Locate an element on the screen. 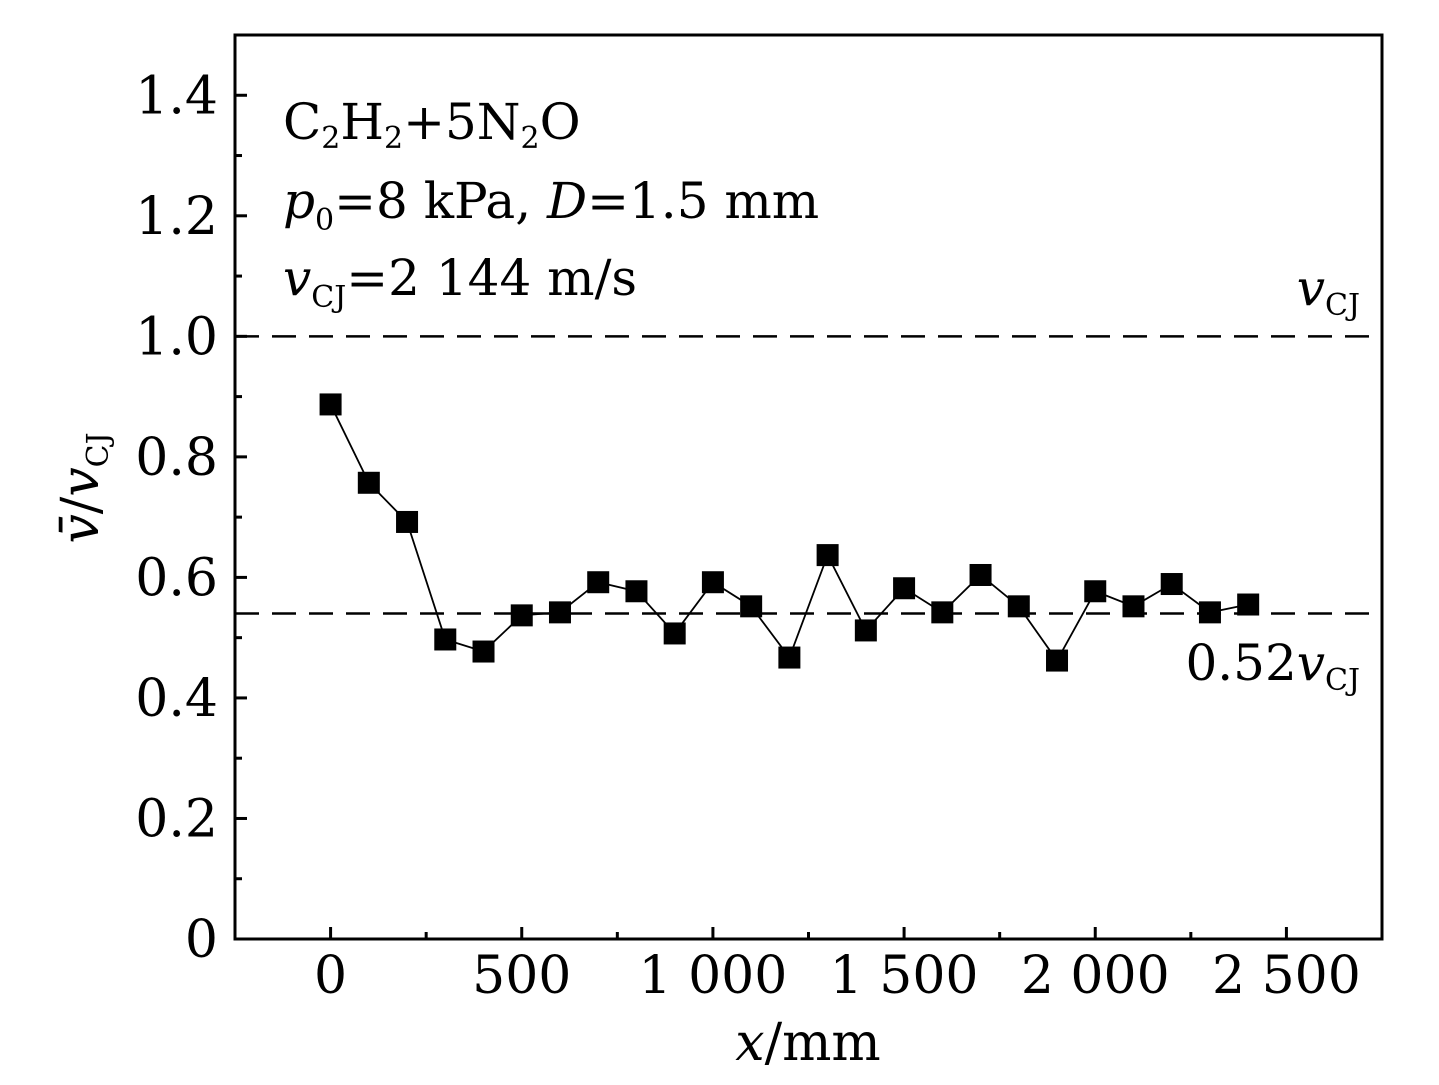 Image resolution: width=1439 pixels, height=1085 pixels. x-tick-label: 1 500 is located at coordinates (904, 976).